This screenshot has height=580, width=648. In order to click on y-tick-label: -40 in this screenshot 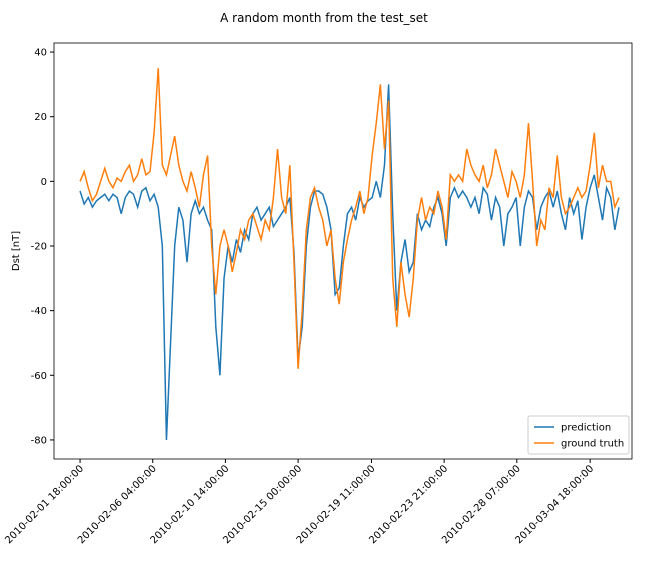, I will do `click(39, 311)`.